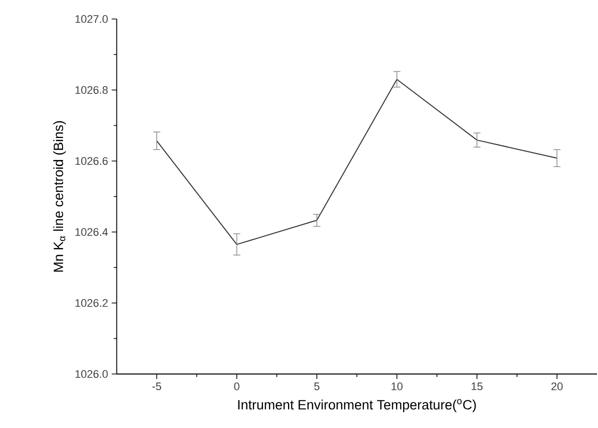 The image size is (598, 428). I want to click on y-tick-label: 1027.0, so click(91, 19).